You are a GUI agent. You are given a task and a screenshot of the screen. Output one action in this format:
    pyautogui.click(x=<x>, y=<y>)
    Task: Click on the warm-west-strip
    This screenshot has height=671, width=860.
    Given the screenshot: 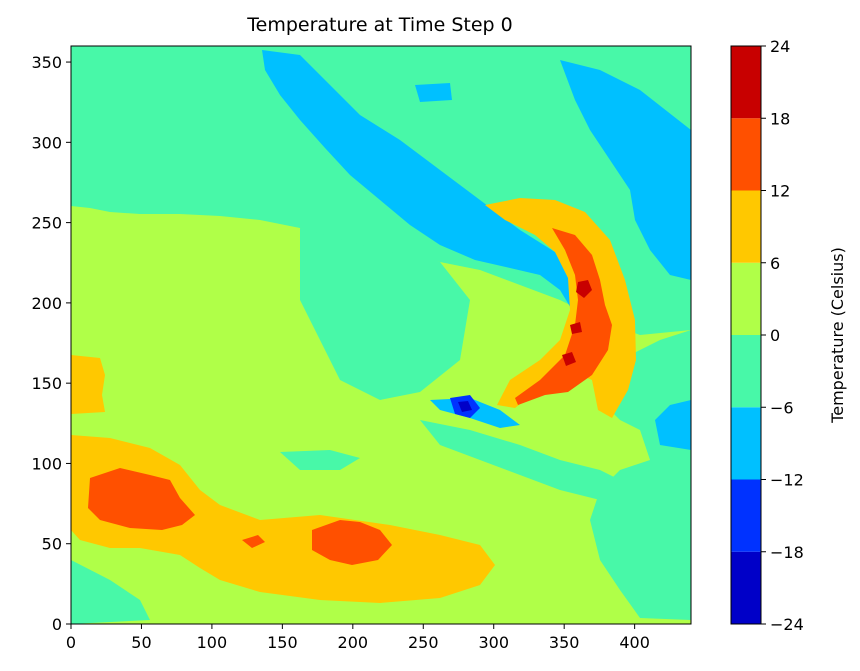 What is the action you would take?
    pyautogui.click(x=88, y=384)
    